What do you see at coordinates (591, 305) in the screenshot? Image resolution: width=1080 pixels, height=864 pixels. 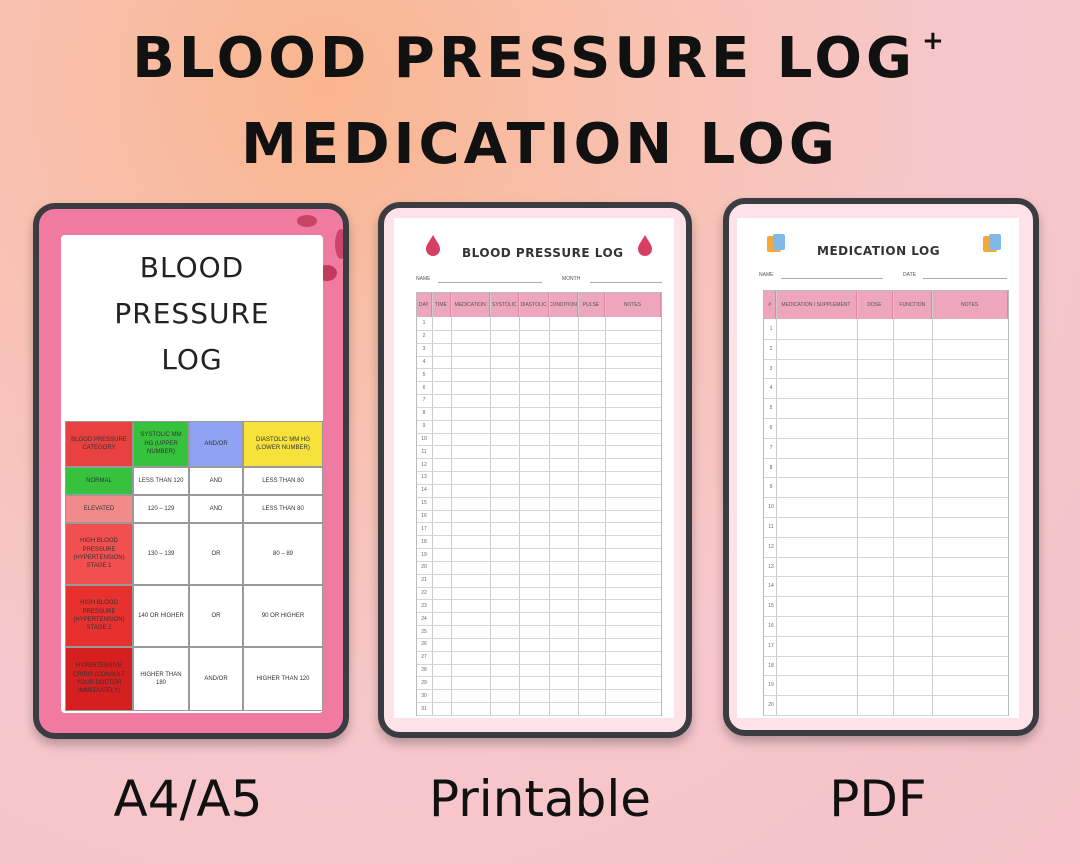 I see `column-header: PULSE` at bounding box center [591, 305].